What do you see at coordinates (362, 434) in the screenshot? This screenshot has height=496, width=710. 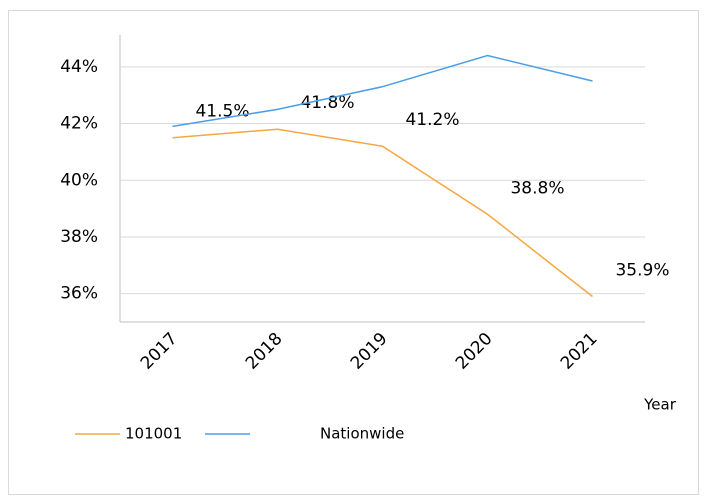 I see `legend-label: Nationwide` at bounding box center [362, 434].